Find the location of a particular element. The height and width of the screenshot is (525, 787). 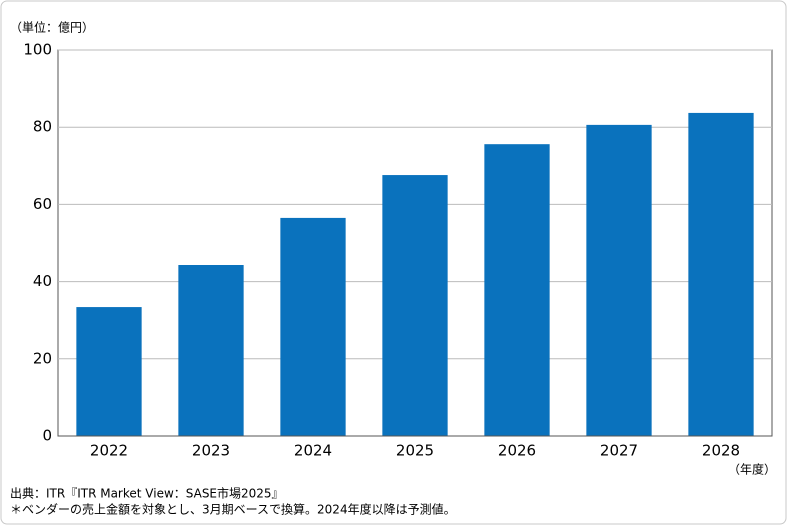

x-tick-label: 2027 is located at coordinates (619, 451).